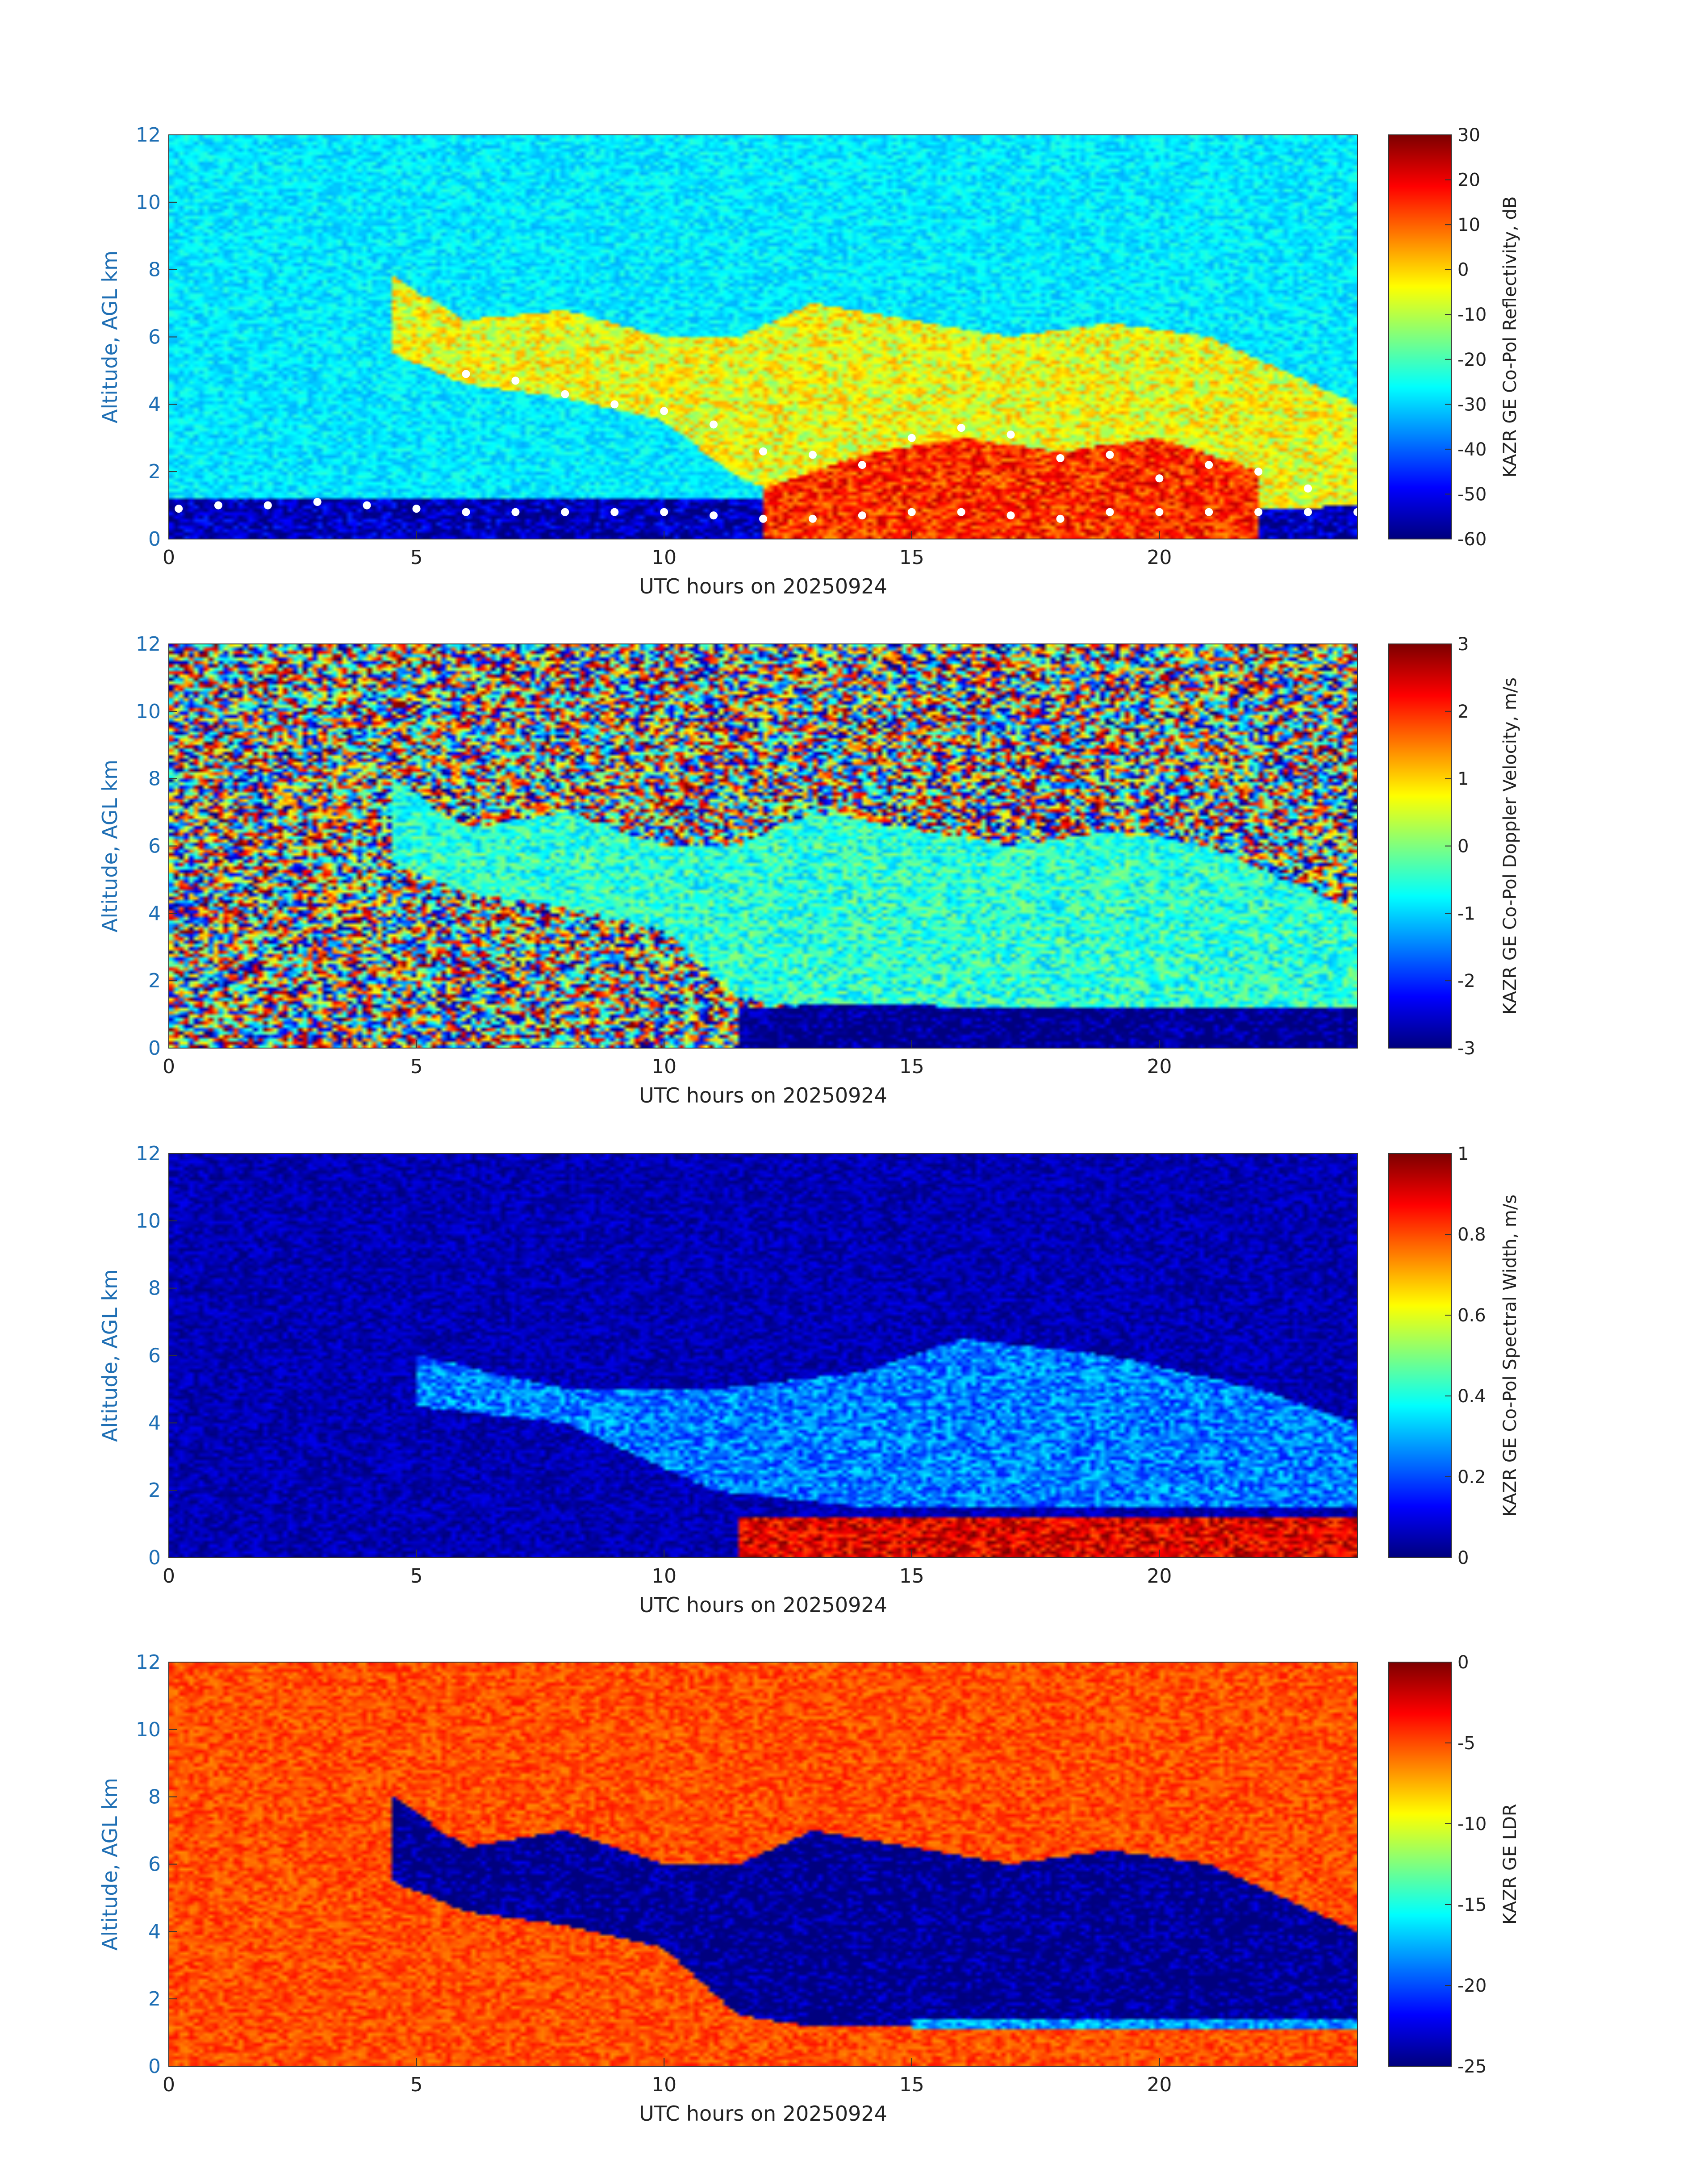 This screenshot has width=1708, height=2177. Describe the element at coordinates (1472, 360) in the screenshot. I see `colorbar-tick-label: -20` at that location.